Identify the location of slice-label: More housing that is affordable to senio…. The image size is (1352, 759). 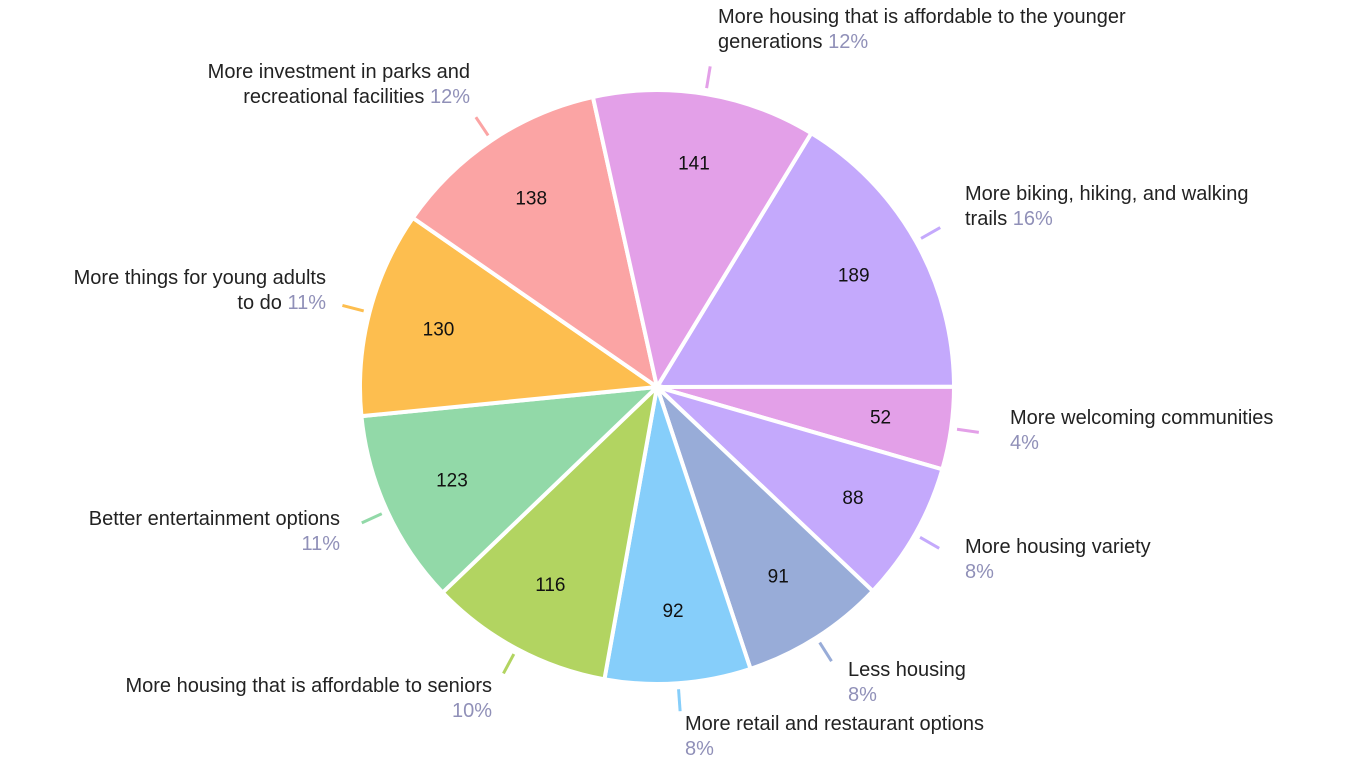
(252, 699).